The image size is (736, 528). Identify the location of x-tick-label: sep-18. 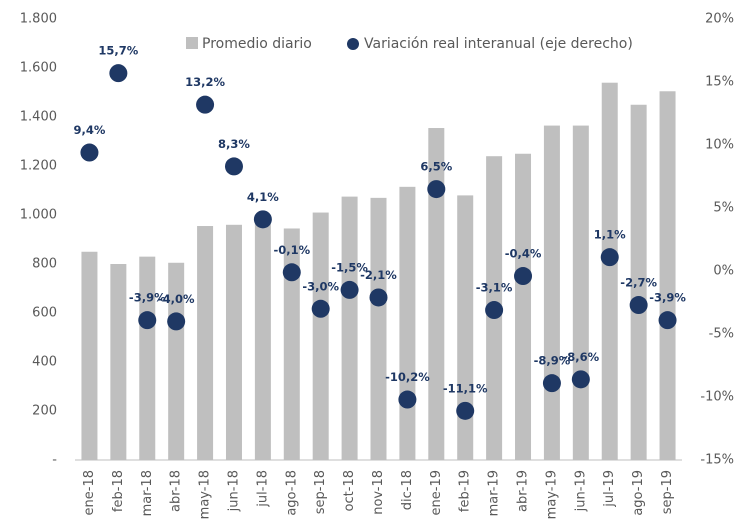
(320, 492).